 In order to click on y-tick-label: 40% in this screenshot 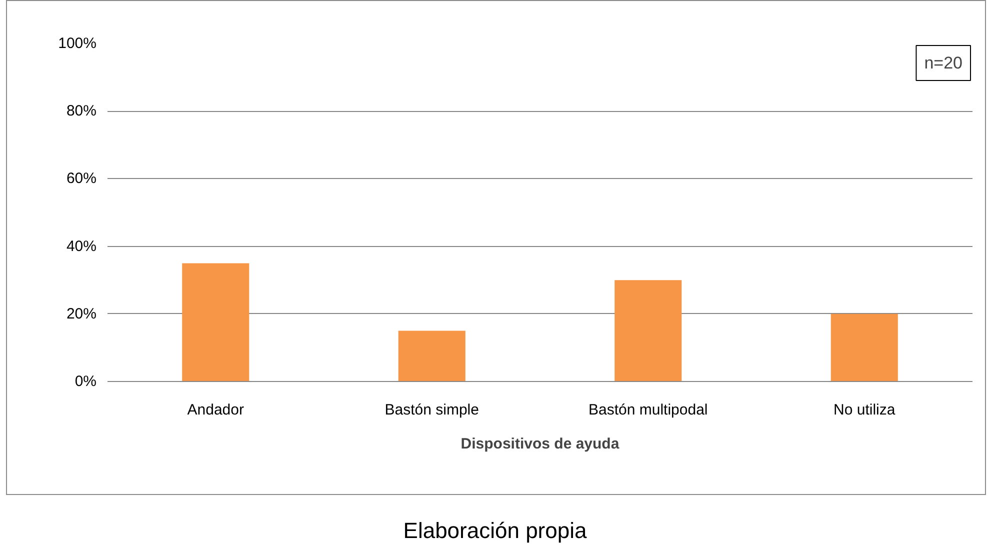, I will do `click(81, 246)`.